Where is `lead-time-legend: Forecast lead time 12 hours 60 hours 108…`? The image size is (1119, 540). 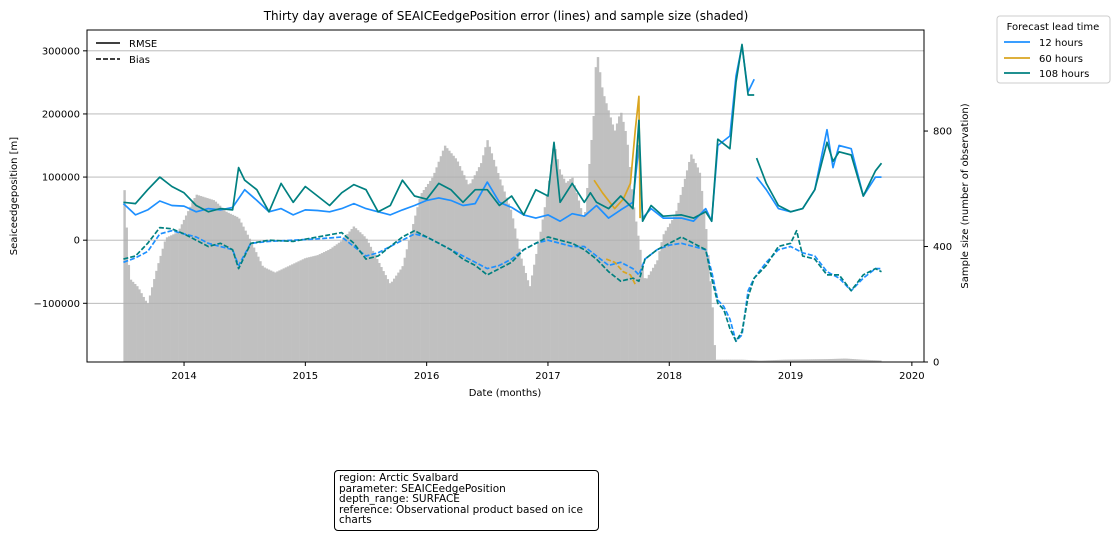
lead-time-legend: Forecast lead time 12 hours 60 hours 108… is located at coordinates (1053, 49).